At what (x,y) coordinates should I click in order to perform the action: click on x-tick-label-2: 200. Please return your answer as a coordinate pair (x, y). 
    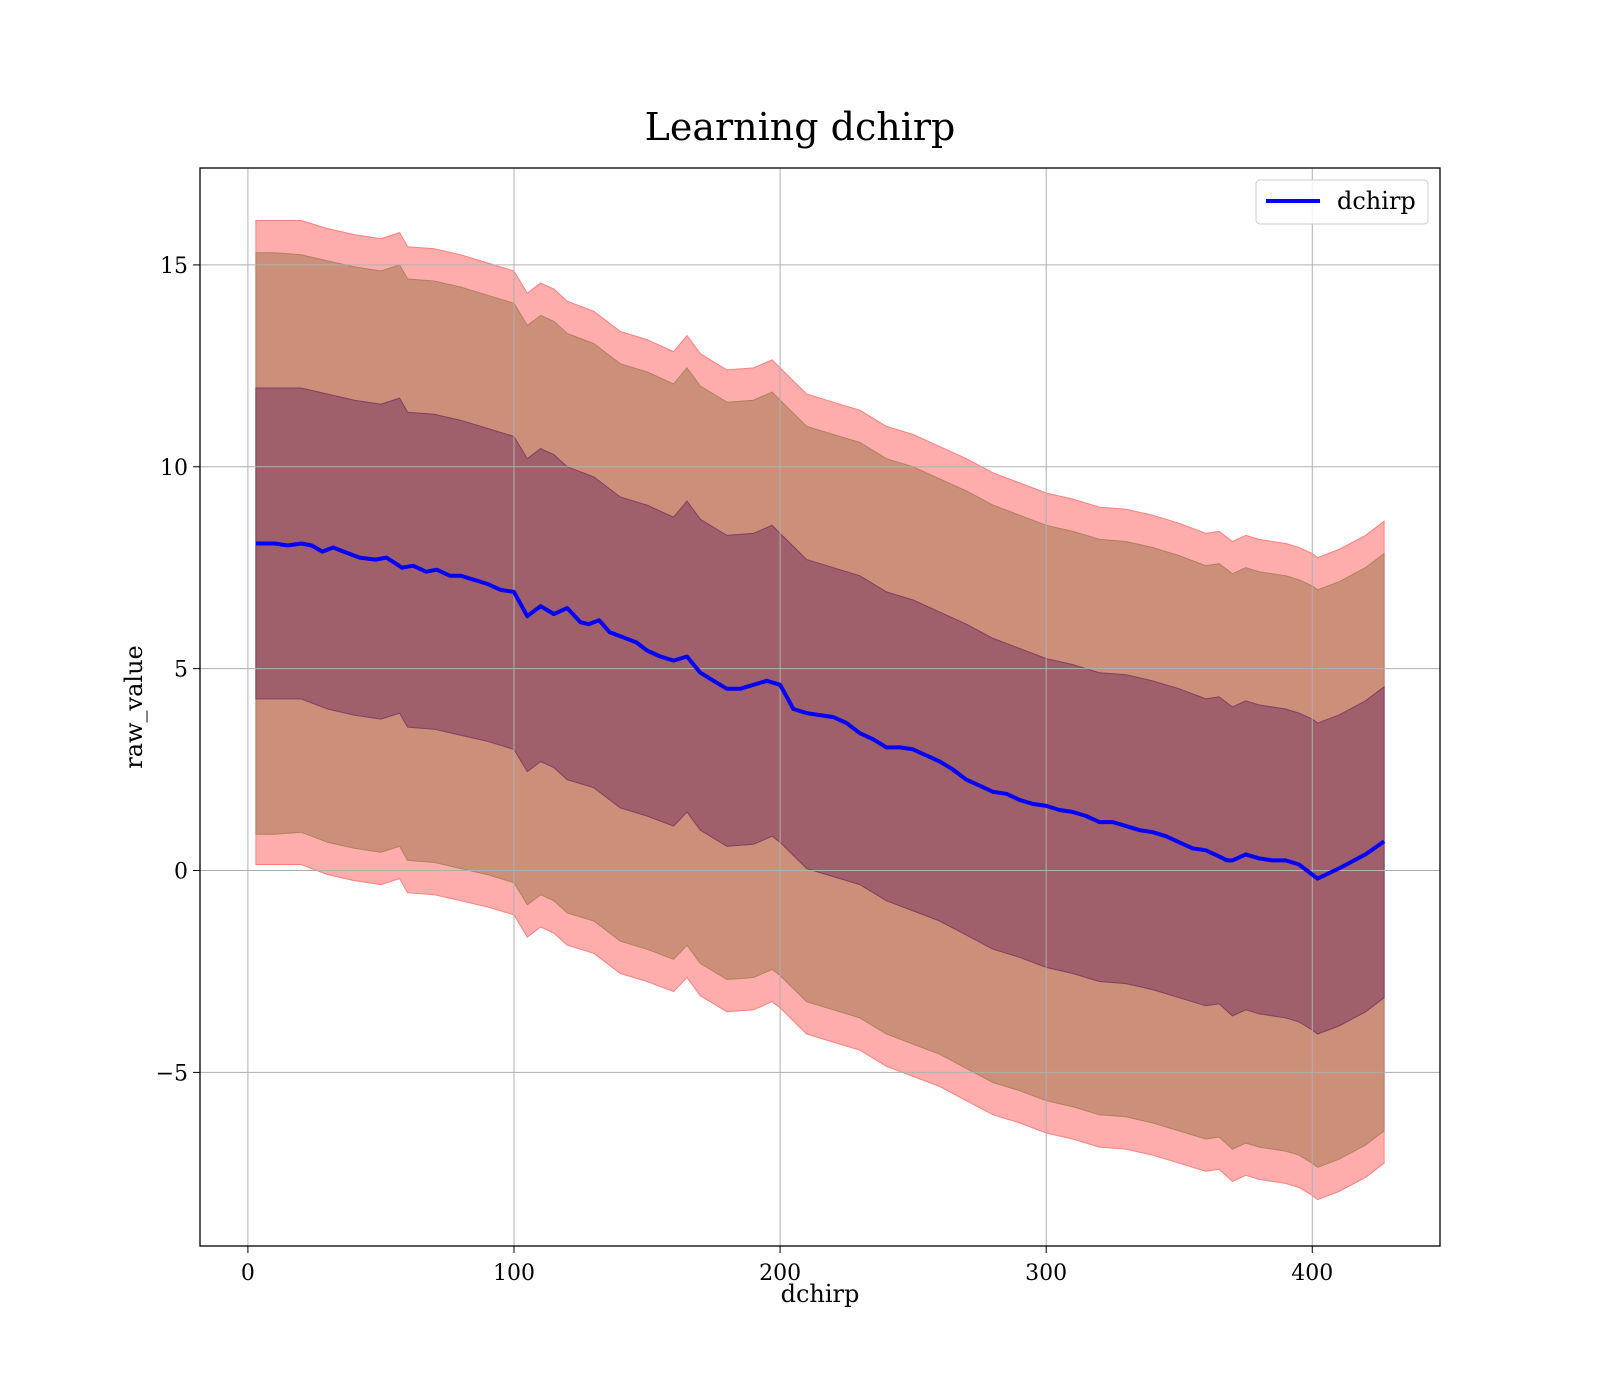
    Looking at the image, I should click on (780, 1273).